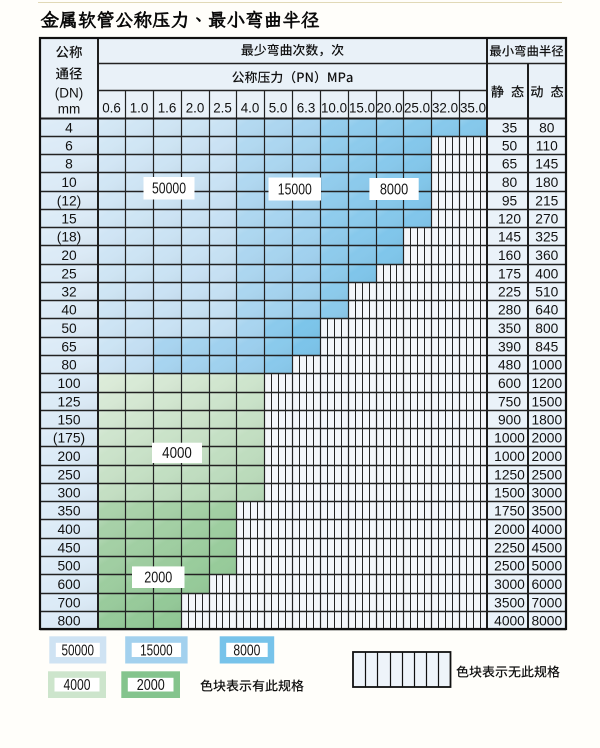  I want to click on svg-text: 480, so click(509, 364).